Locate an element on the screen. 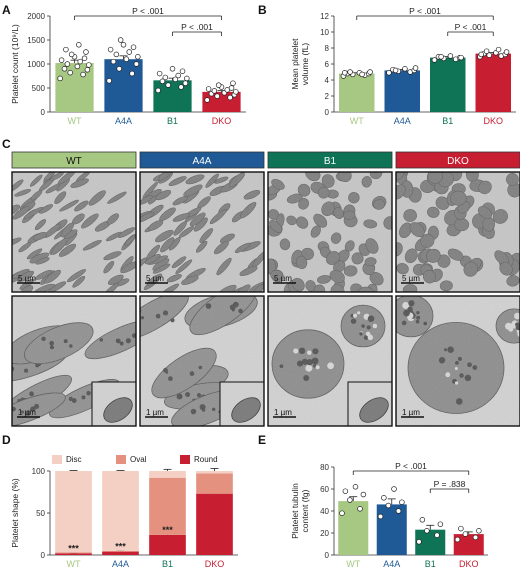 The height and width of the screenshot is (568, 520). y-tick-label: 20 is located at coordinates (324, 533).